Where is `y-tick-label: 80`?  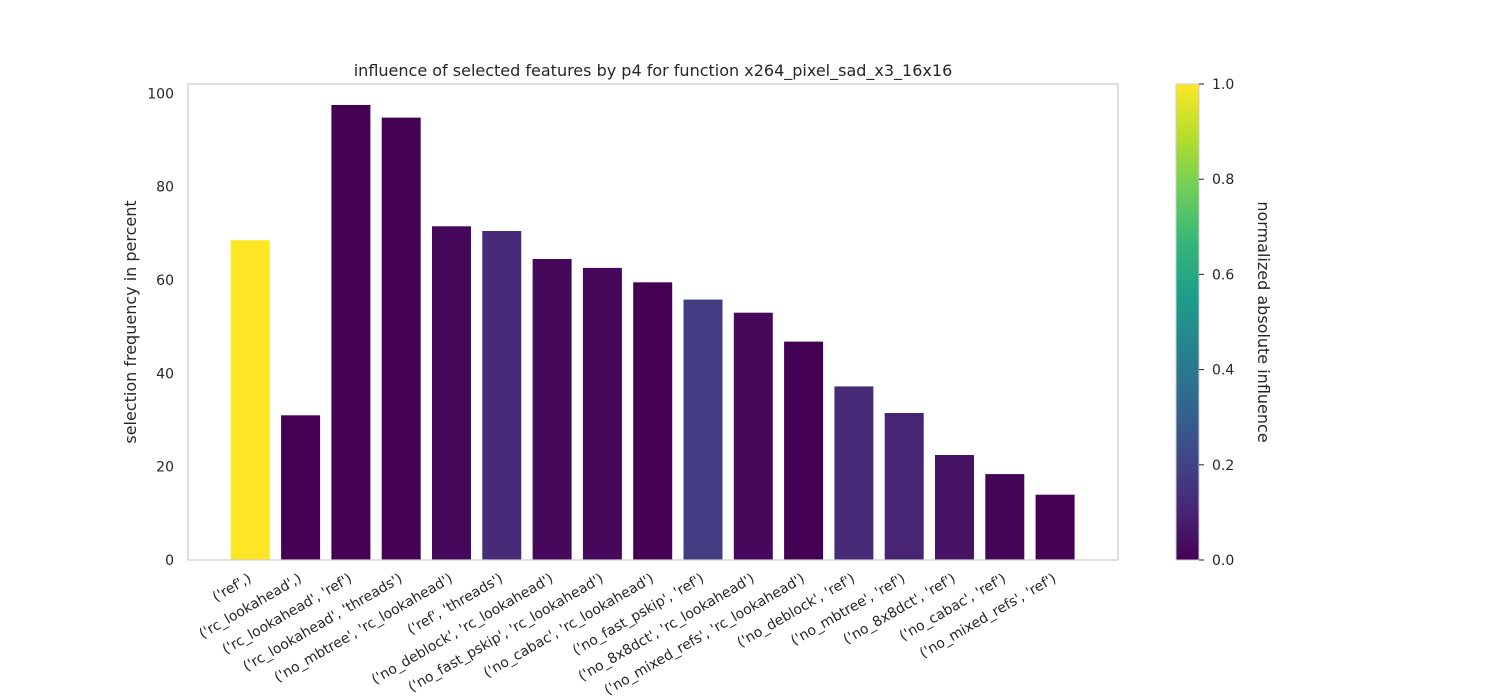 y-tick-label: 80 is located at coordinates (165, 188).